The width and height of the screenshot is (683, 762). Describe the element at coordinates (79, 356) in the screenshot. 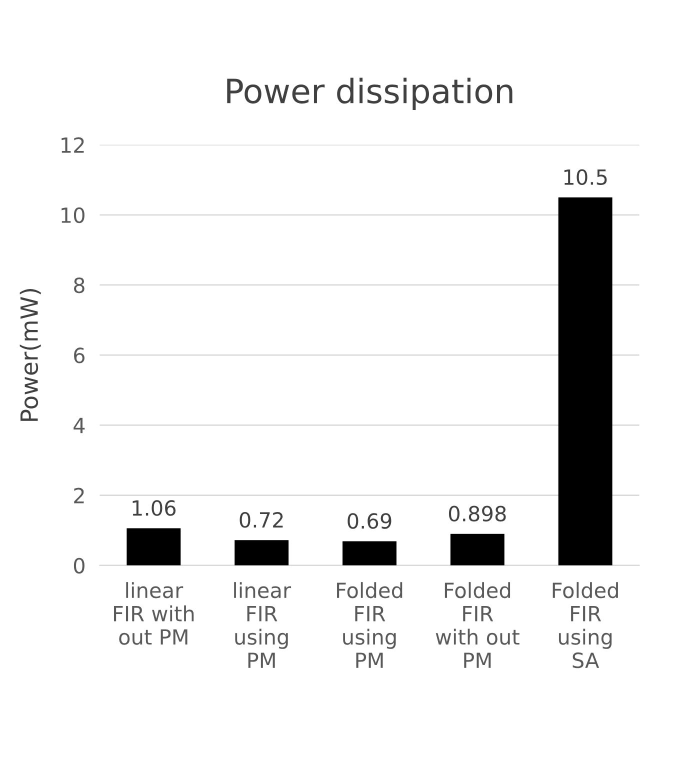

I see `y-tick-label: 6` at that location.